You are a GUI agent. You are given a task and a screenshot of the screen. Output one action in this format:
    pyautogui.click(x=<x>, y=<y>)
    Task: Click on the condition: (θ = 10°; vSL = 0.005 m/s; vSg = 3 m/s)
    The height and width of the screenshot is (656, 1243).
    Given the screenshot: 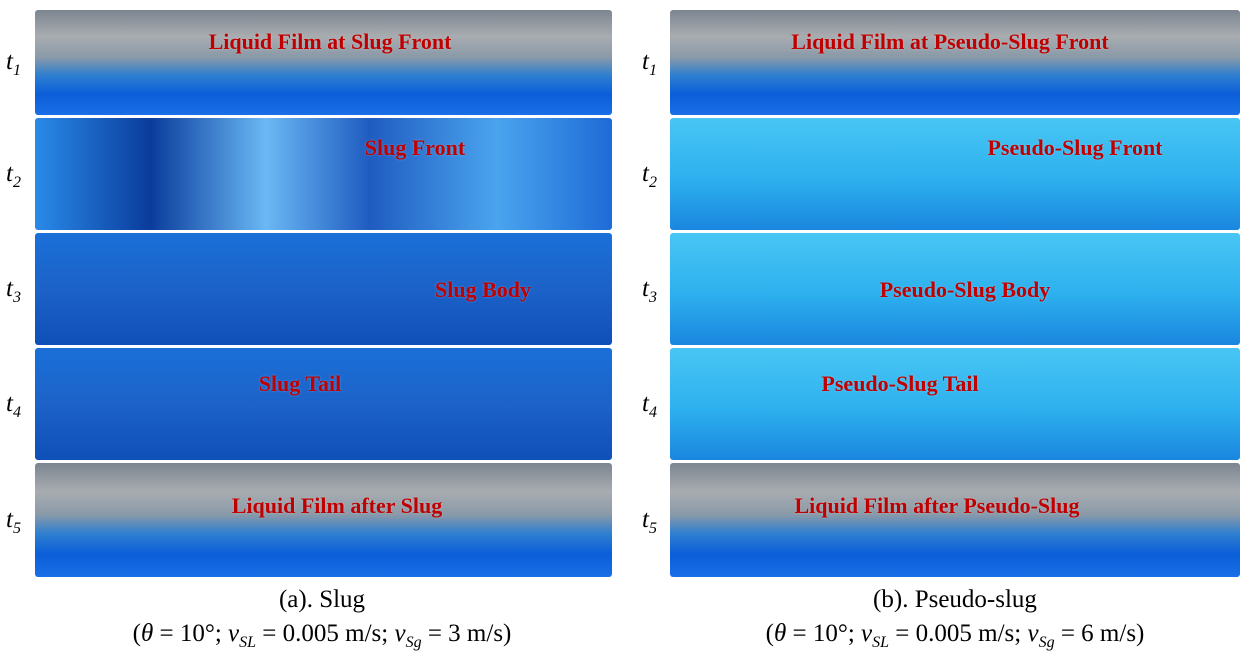 What is the action you would take?
    pyautogui.click(x=322, y=636)
    